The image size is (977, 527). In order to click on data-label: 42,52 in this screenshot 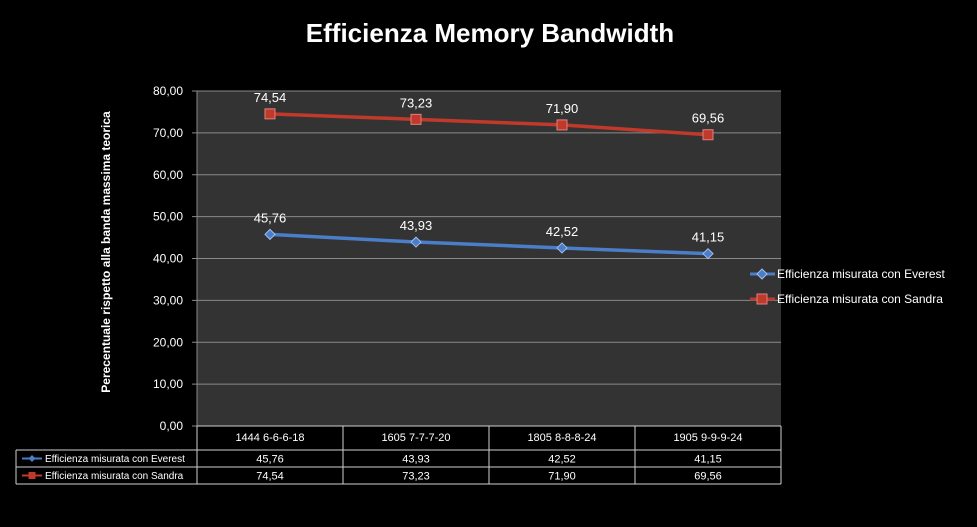, I will do `click(562, 231)`.